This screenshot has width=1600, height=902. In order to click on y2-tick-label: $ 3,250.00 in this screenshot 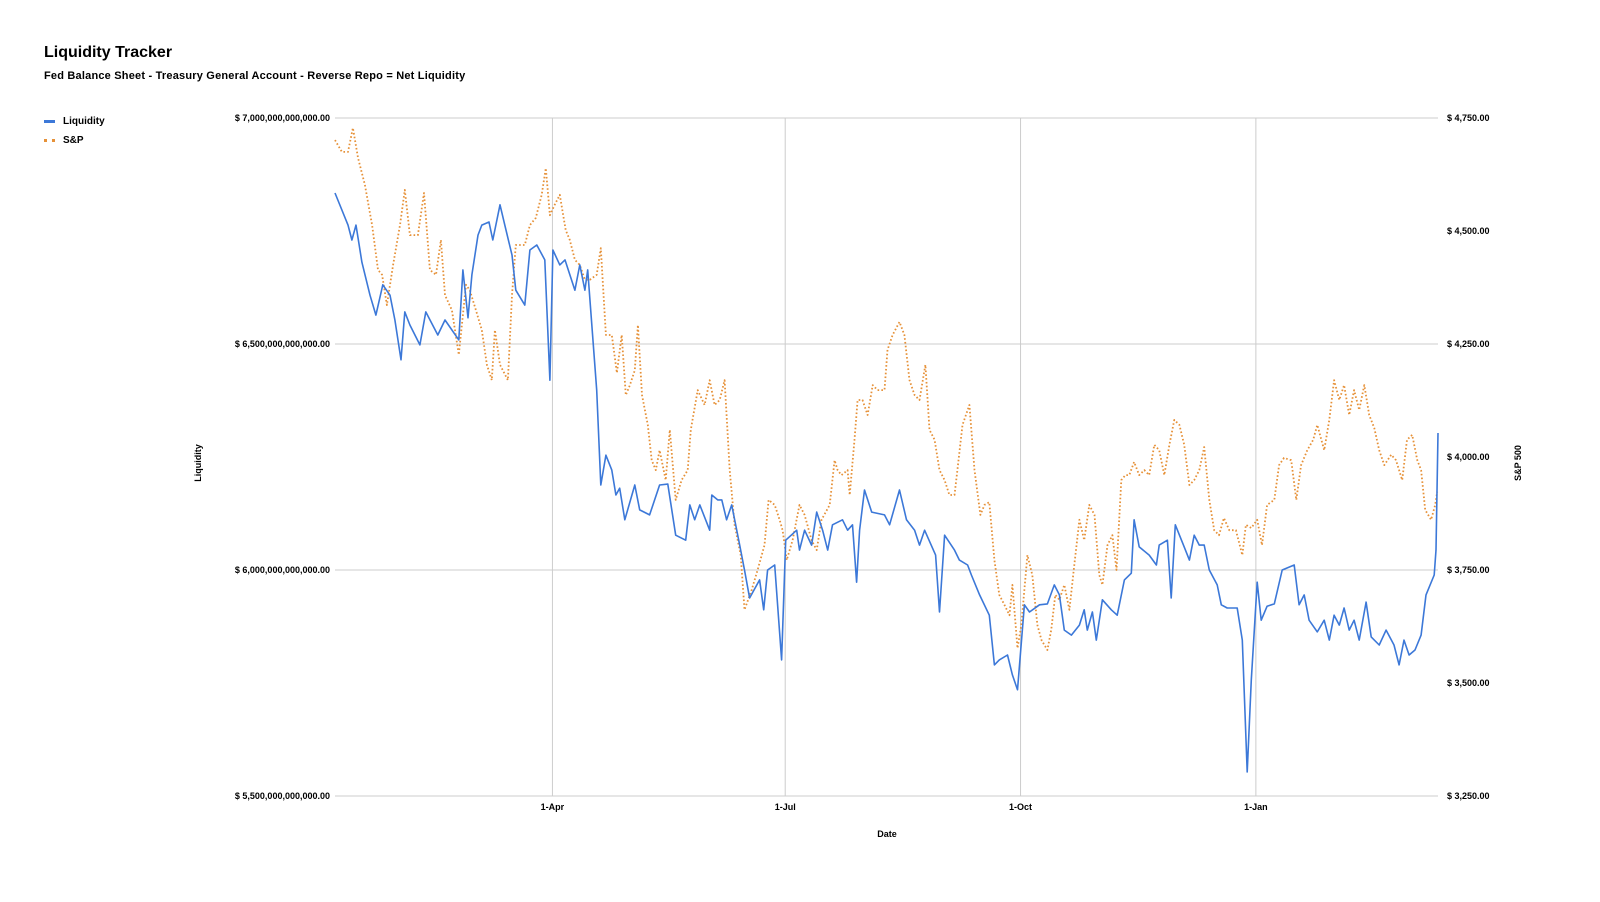, I will do `click(1468, 796)`.